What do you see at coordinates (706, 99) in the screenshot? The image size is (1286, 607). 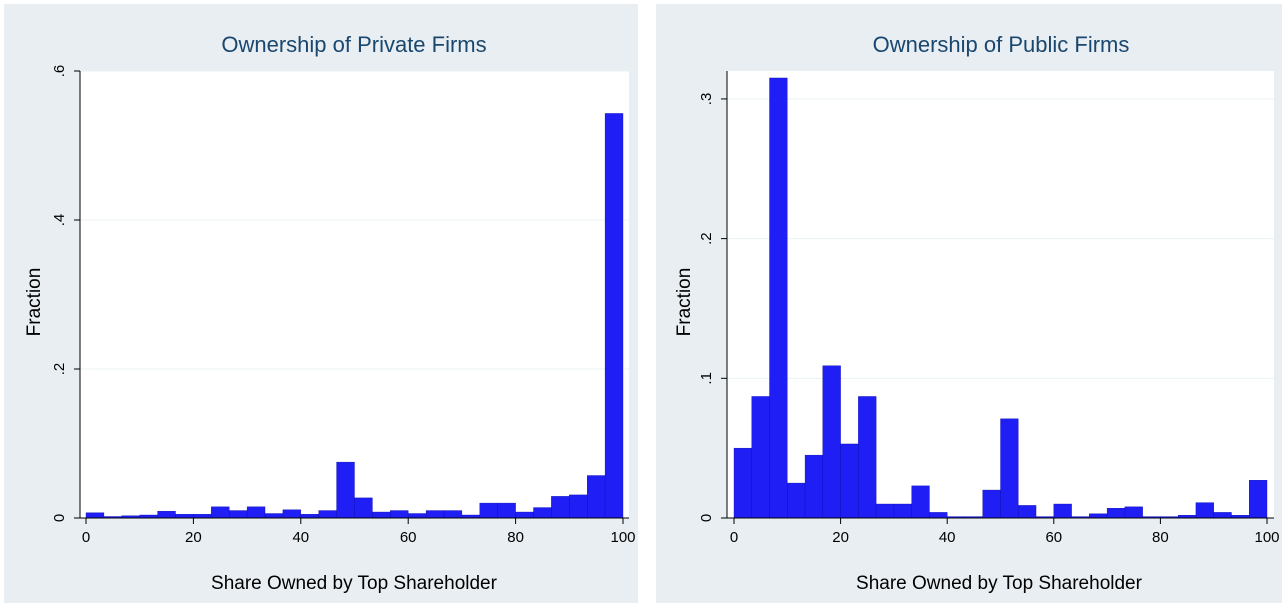 I see `y-tick-label: .3` at bounding box center [706, 99].